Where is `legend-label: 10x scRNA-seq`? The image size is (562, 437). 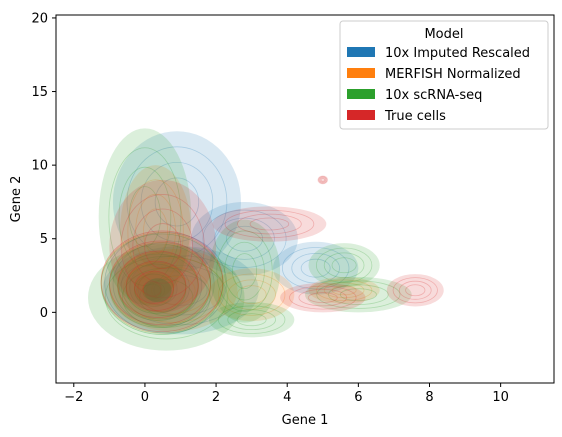
legend-label: 10x scRNA-seq is located at coordinates (433, 95).